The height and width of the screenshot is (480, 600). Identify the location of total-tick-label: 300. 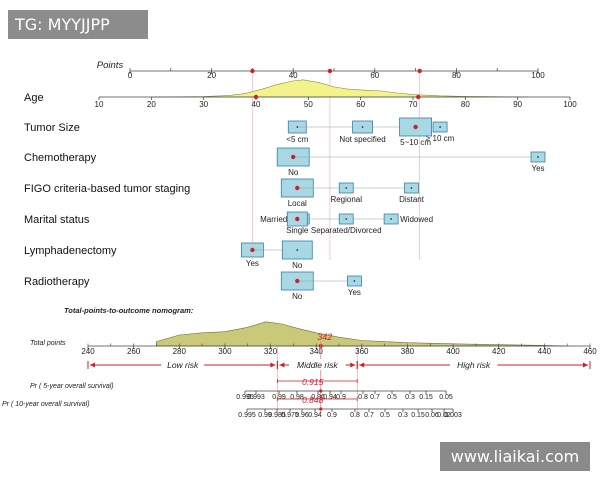
(225, 351).